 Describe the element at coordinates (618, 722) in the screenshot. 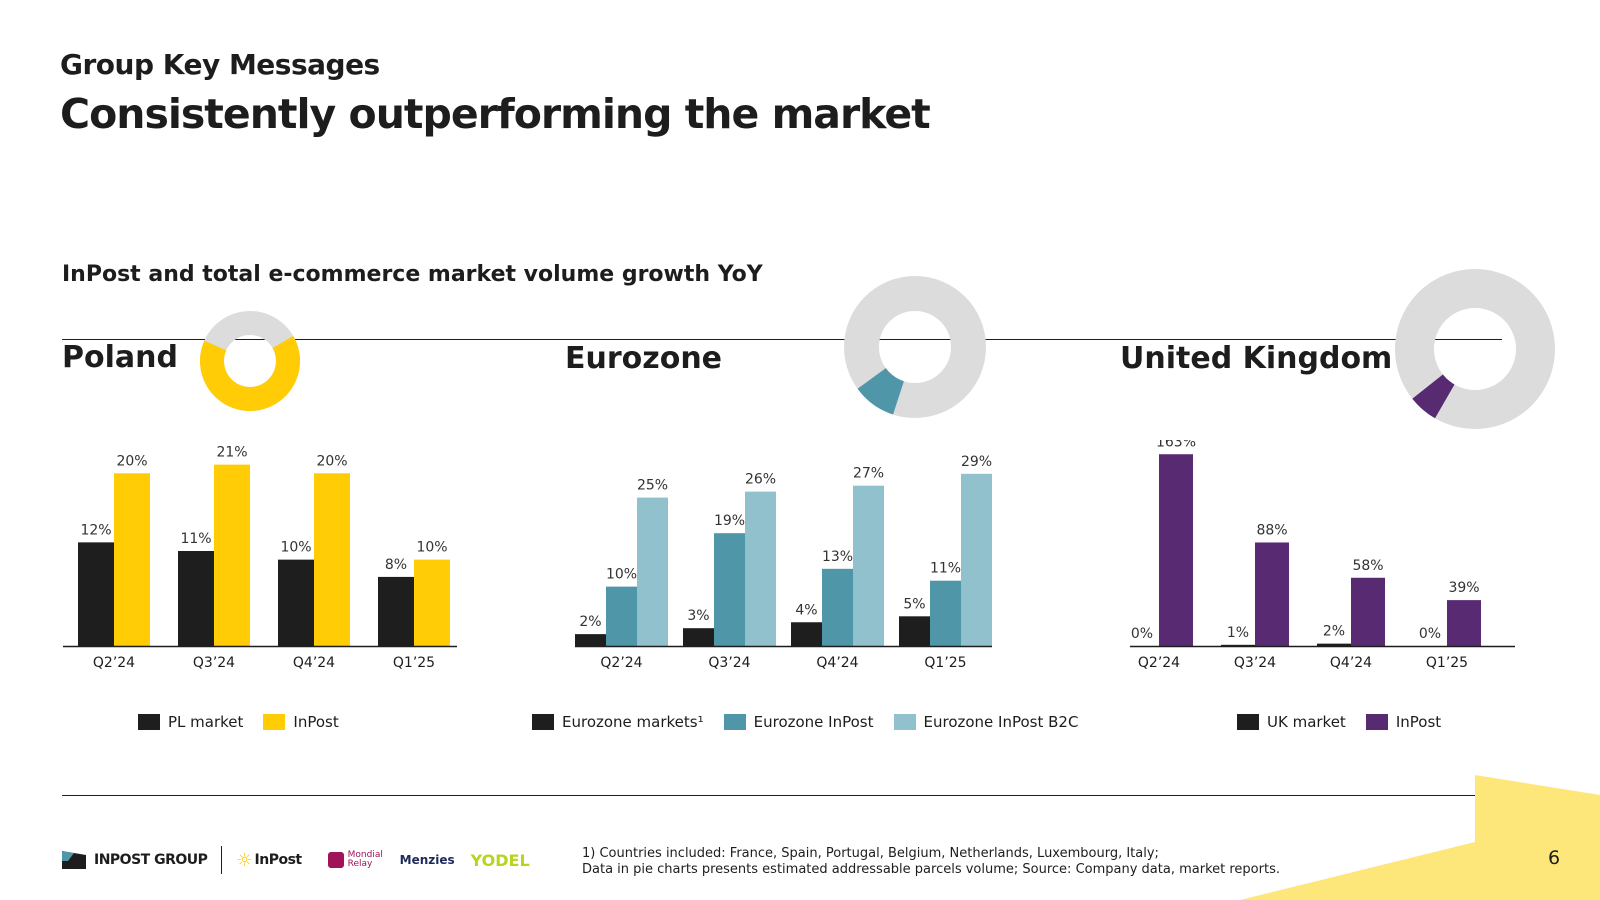

I see `legend-item: Eurozone markets¹` at that location.